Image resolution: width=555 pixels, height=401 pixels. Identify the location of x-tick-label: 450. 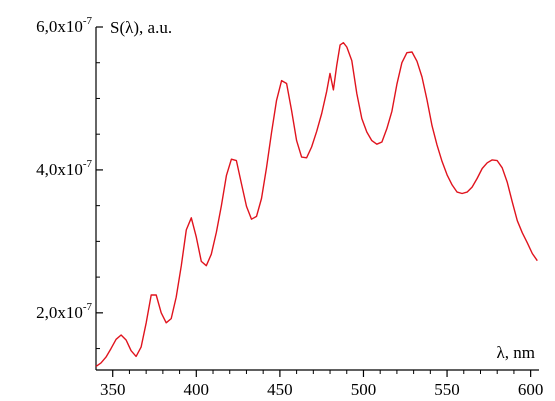
(280, 389).